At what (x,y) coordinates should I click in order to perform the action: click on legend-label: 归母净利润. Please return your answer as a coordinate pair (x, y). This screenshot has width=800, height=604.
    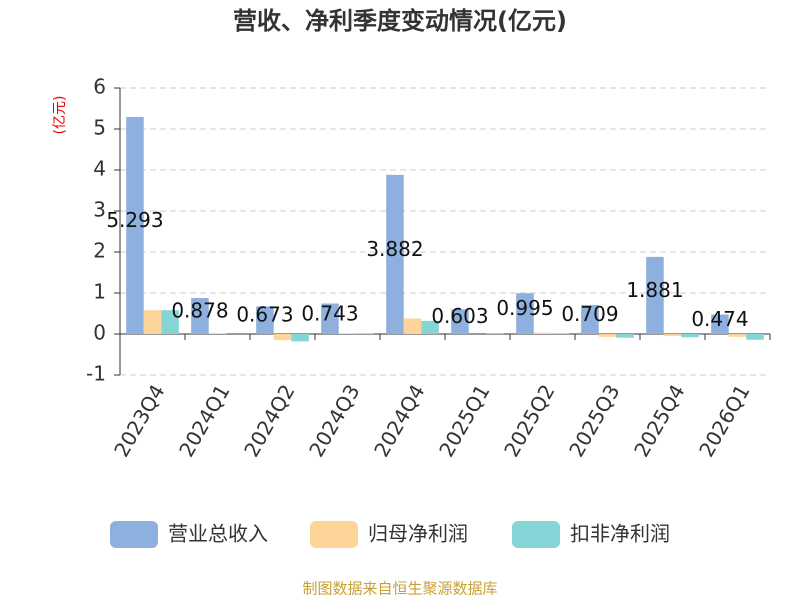
    Looking at the image, I should click on (418, 534).